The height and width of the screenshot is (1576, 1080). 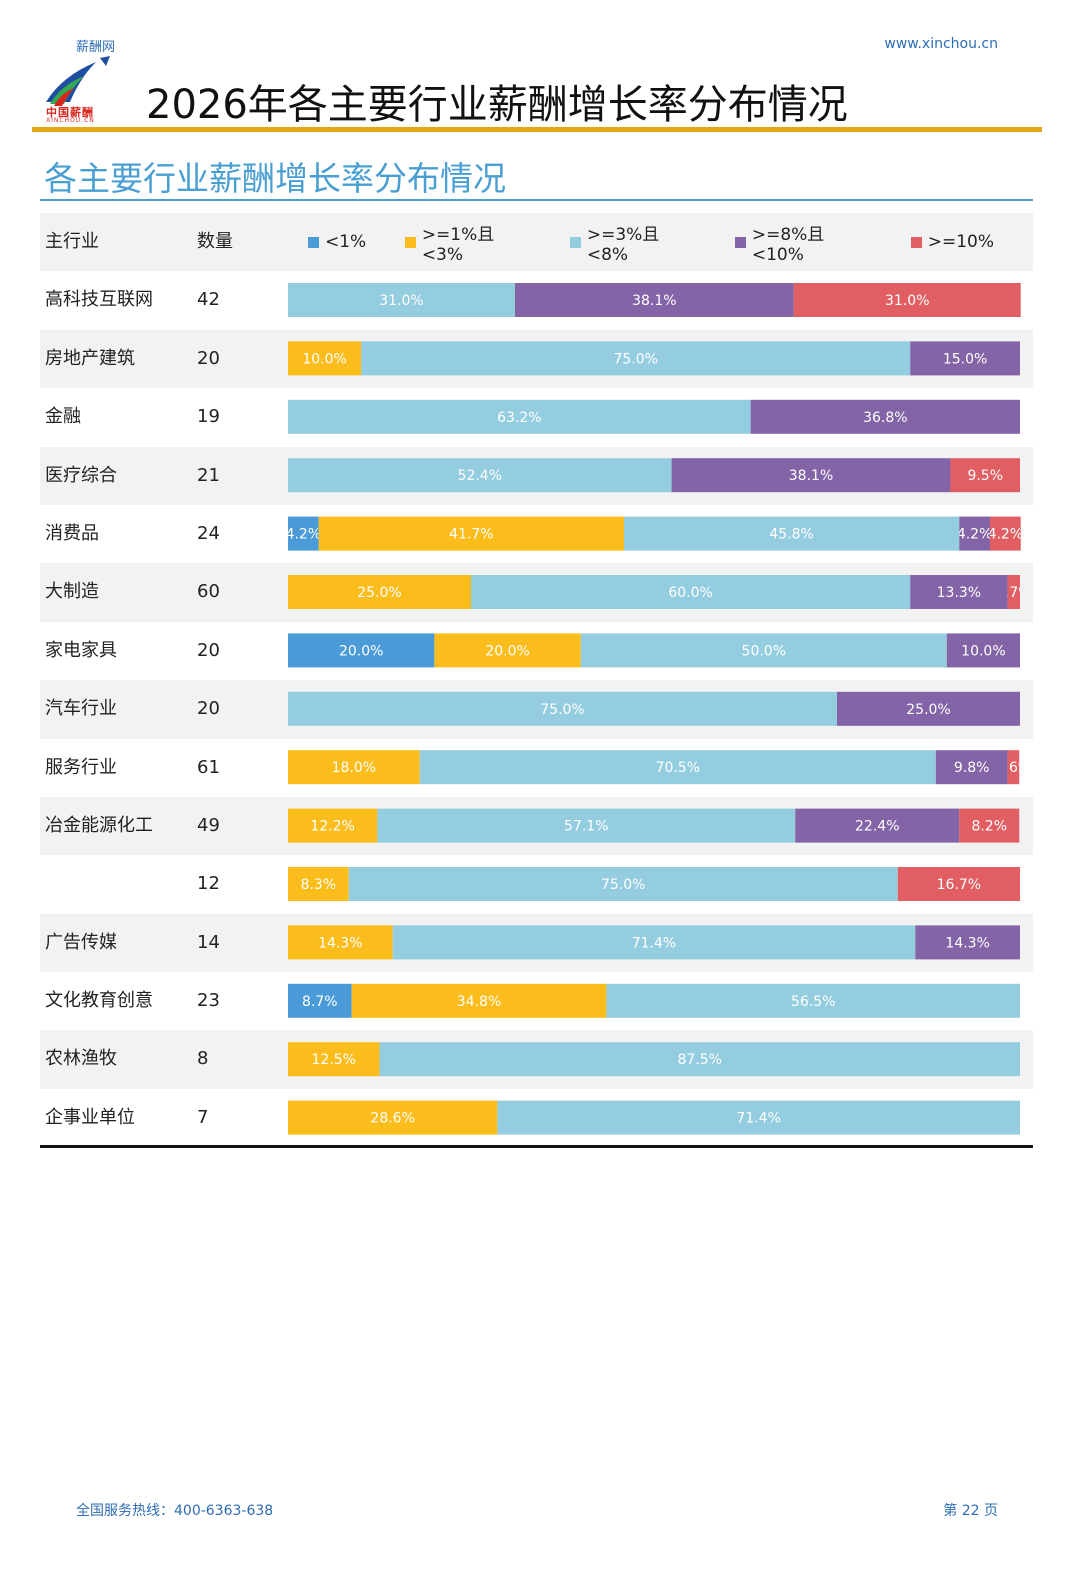 What do you see at coordinates (960, 242) in the screenshot?
I see `legend-label: >=10%` at bounding box center [960, 242].